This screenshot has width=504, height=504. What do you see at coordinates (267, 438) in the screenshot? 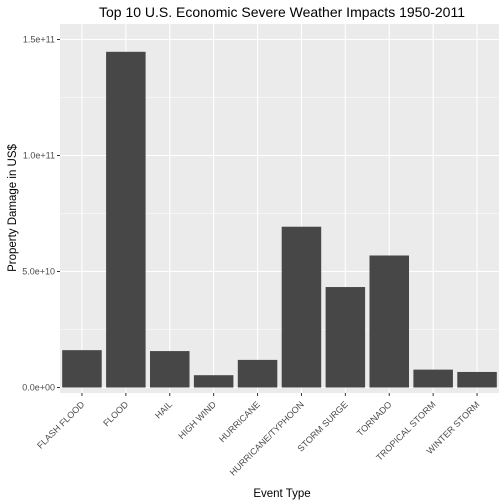
I see `x-tick-label: HURRICANE/TYPHOON` at bounding box center [267, 438].